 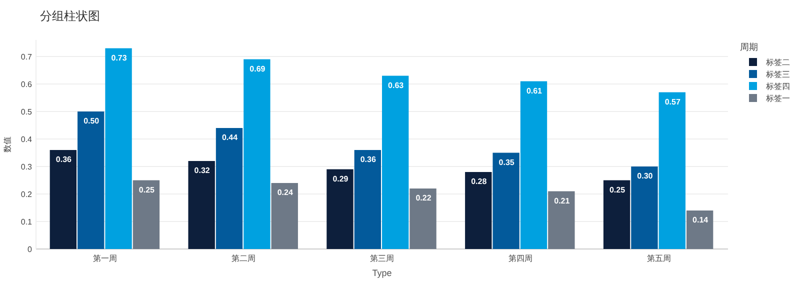 I want to click on legend-label: 标签二, so click(x=777, y=62).